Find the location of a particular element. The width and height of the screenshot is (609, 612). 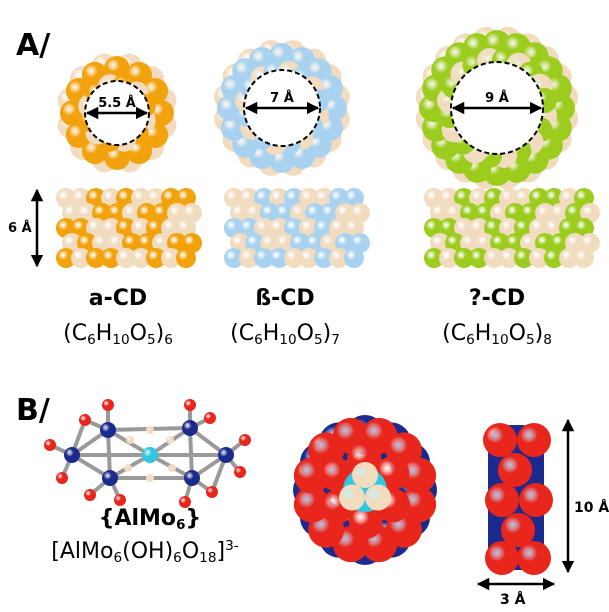

formula-text: {AlMo is located at coordinates (137, 518).